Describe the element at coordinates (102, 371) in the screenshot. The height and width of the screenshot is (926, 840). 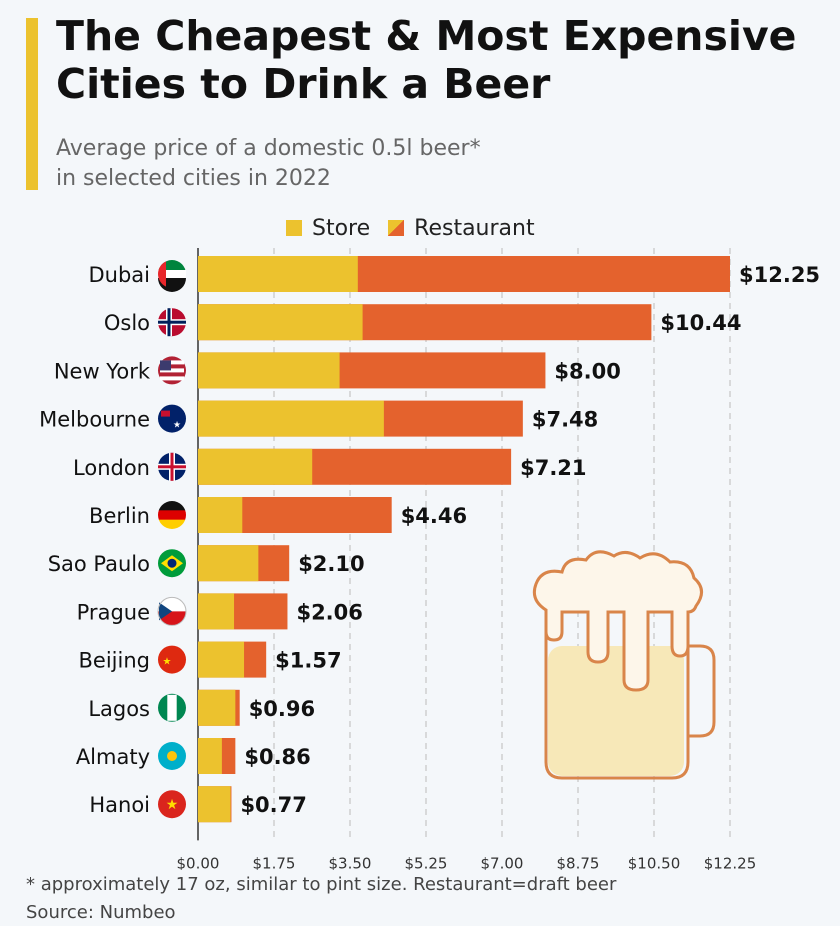
I see `category-label: New York` at that location.